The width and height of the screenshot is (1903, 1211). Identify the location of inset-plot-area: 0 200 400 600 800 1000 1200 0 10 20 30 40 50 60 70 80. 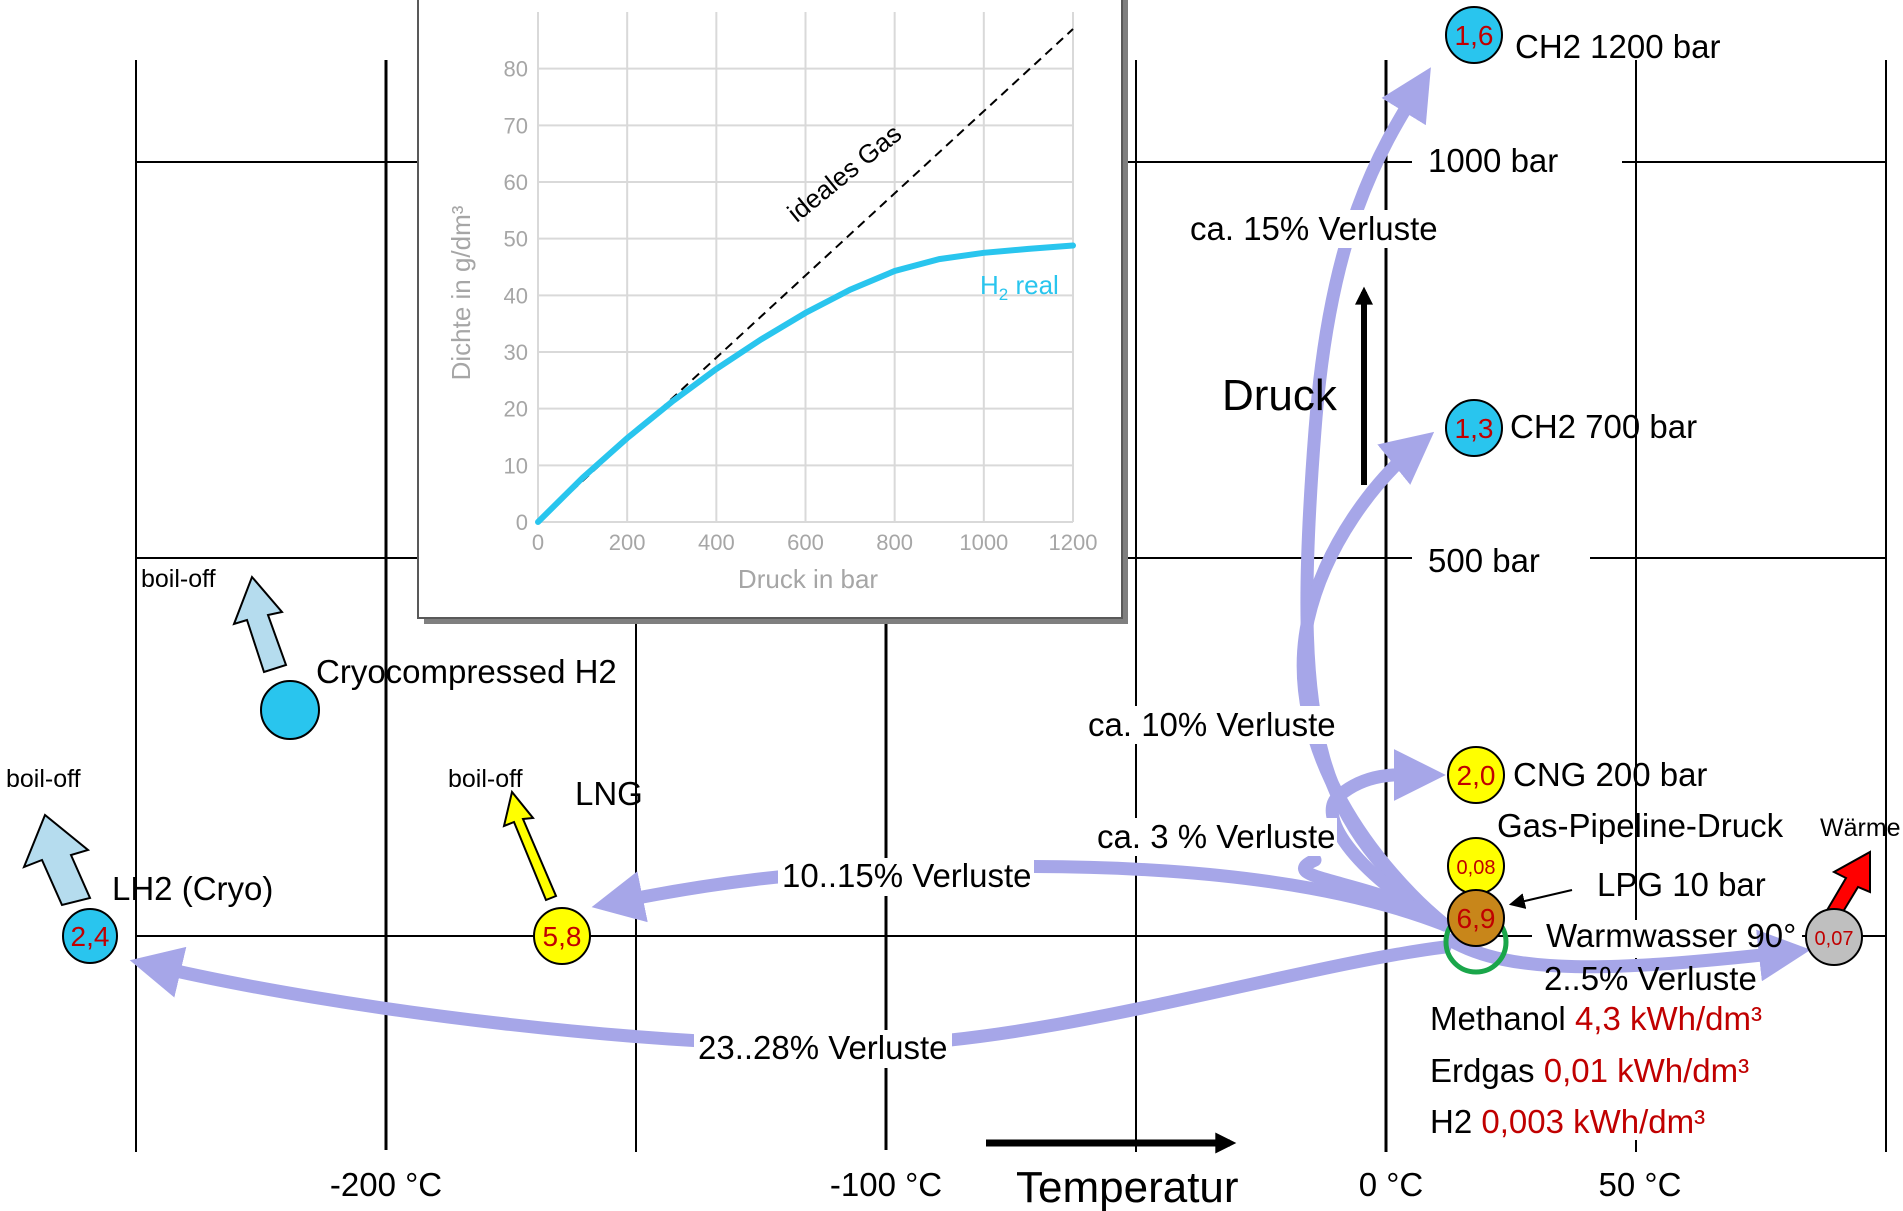
(801, 283).